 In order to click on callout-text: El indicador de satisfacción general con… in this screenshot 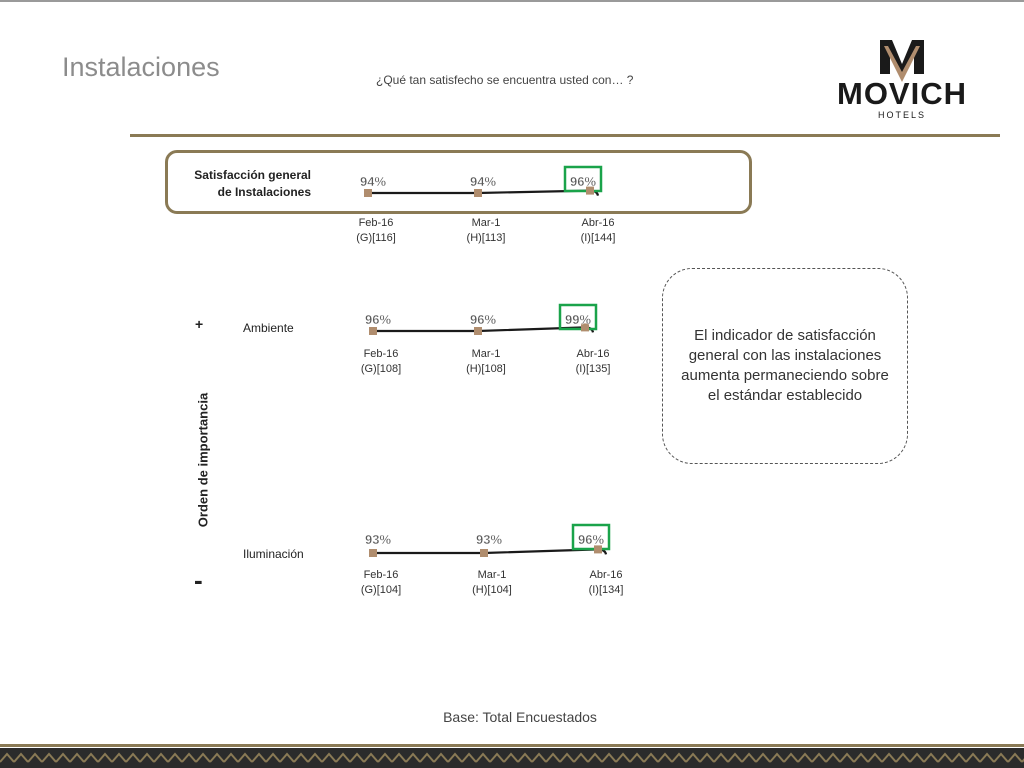, I will do `click(785, 365)`.